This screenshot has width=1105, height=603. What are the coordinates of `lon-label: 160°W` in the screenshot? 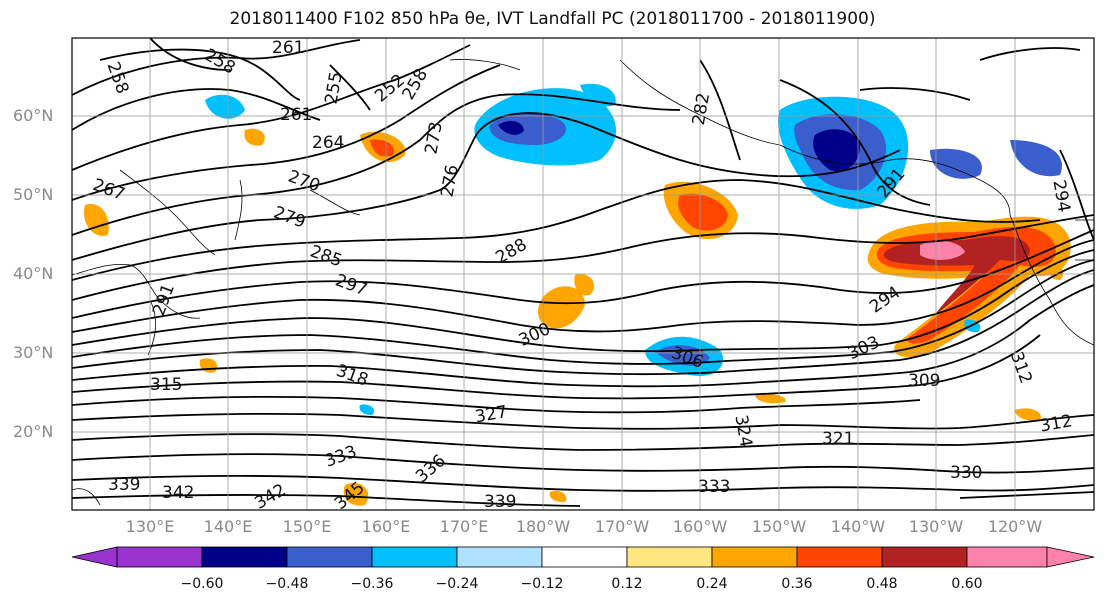 It's located at (700, 526).